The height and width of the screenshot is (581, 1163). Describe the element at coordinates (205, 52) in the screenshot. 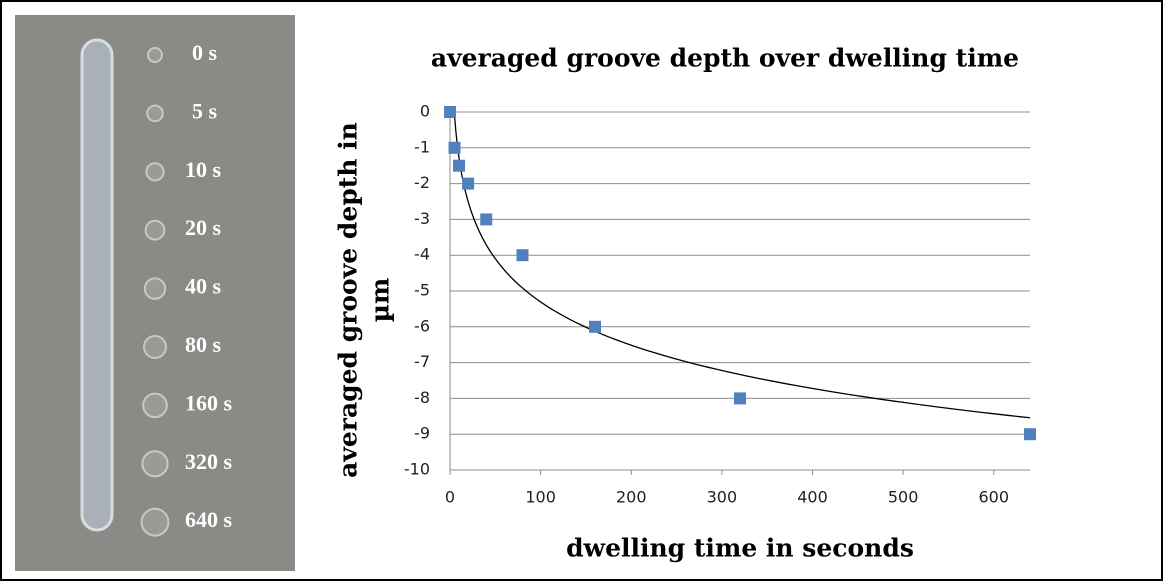

I see `photo-label: 0 s` at that location.